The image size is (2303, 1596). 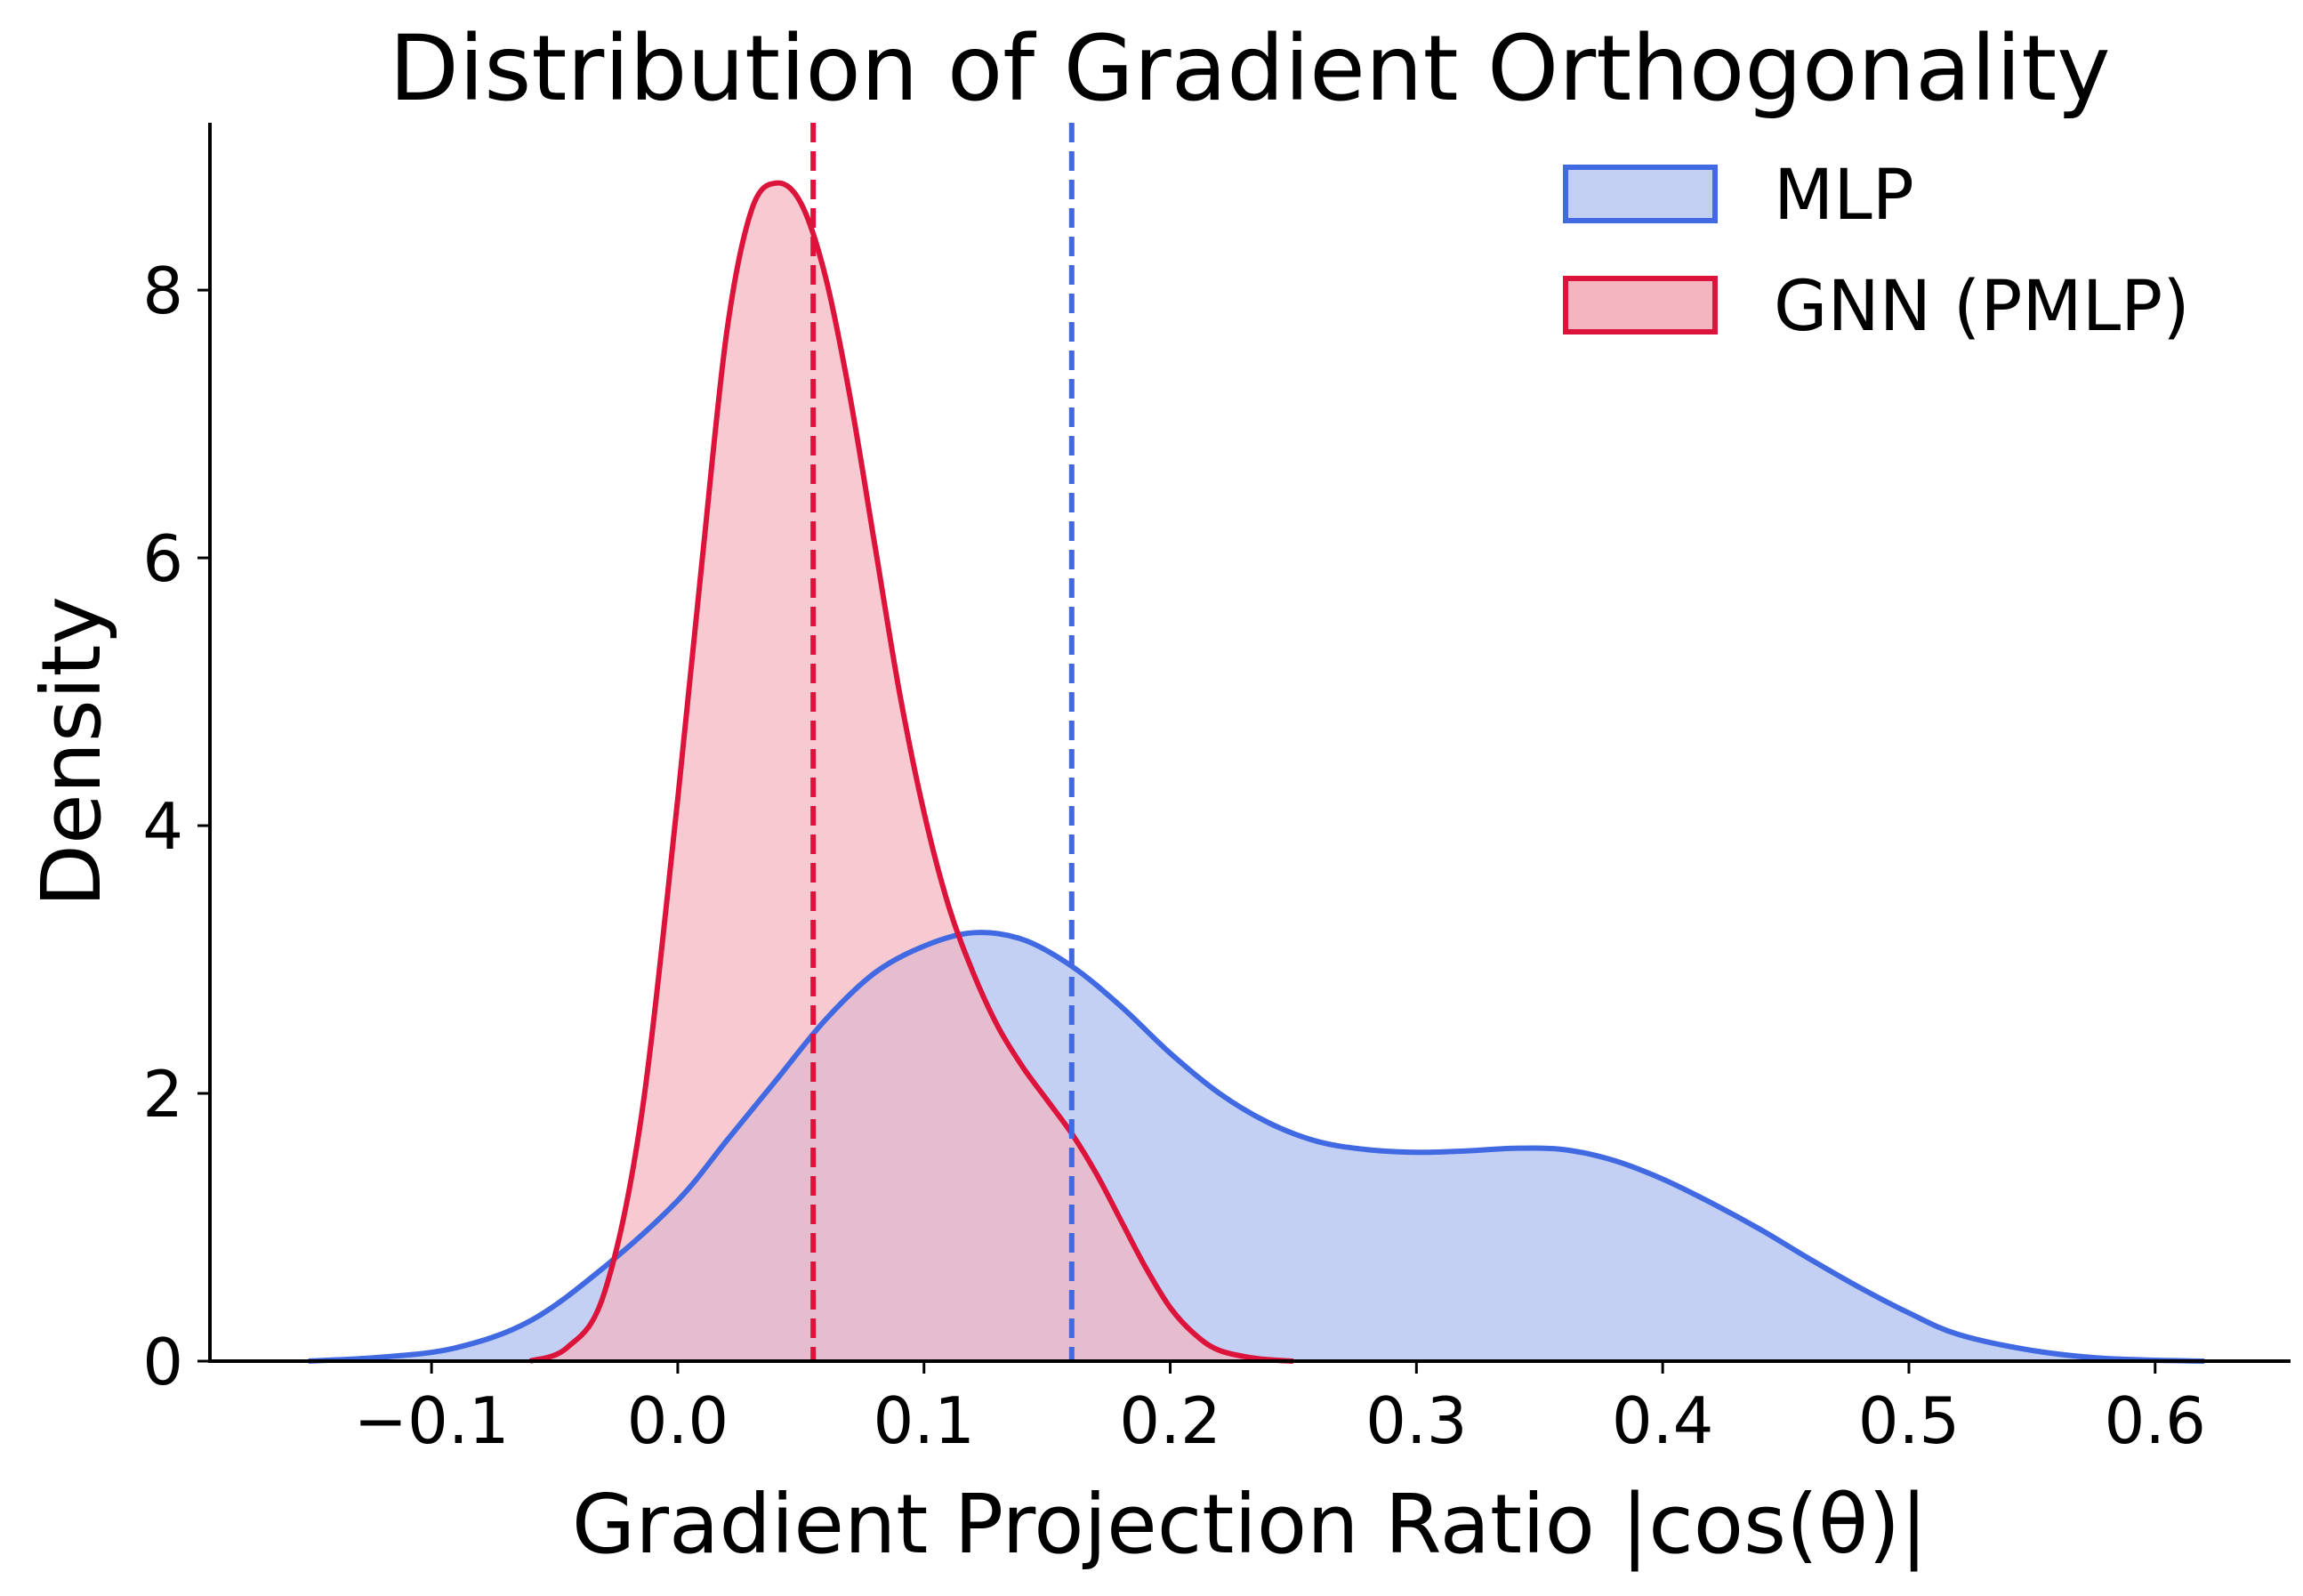 I want to click on x-tick-label: 0.1, so click(x=924, y=1420).